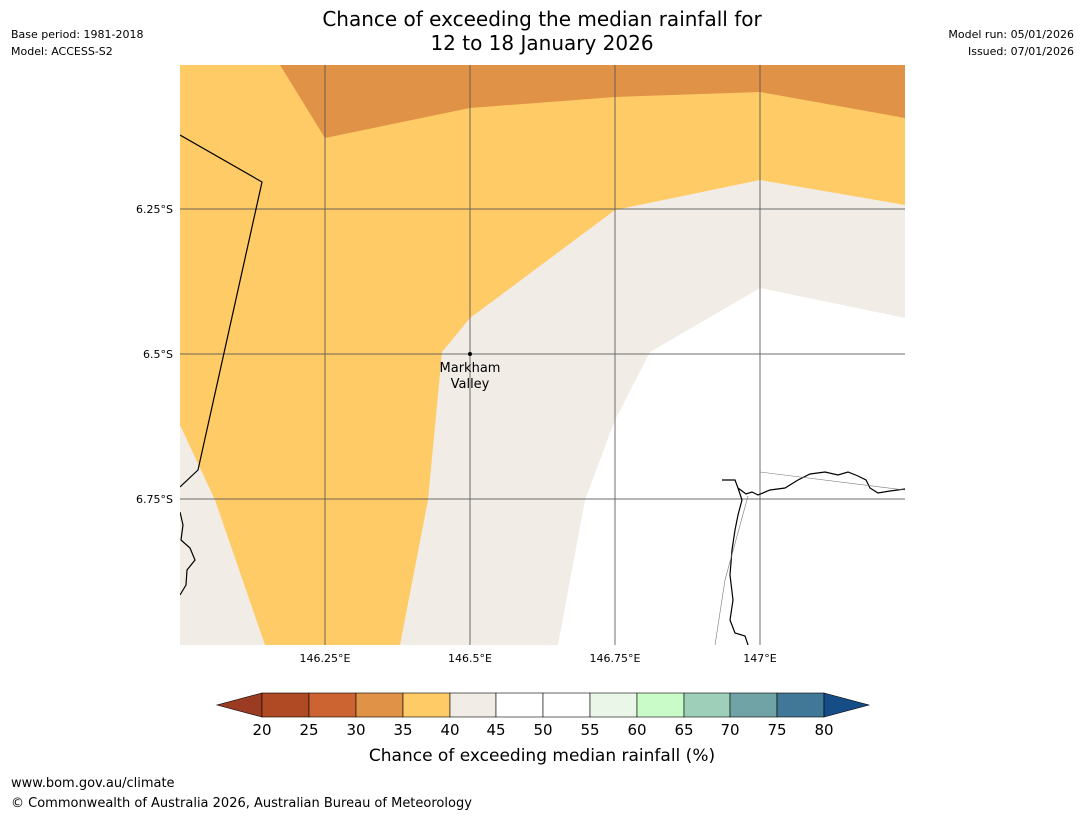  I want to click on lat-label: 6.75°S, so click(154, 499).